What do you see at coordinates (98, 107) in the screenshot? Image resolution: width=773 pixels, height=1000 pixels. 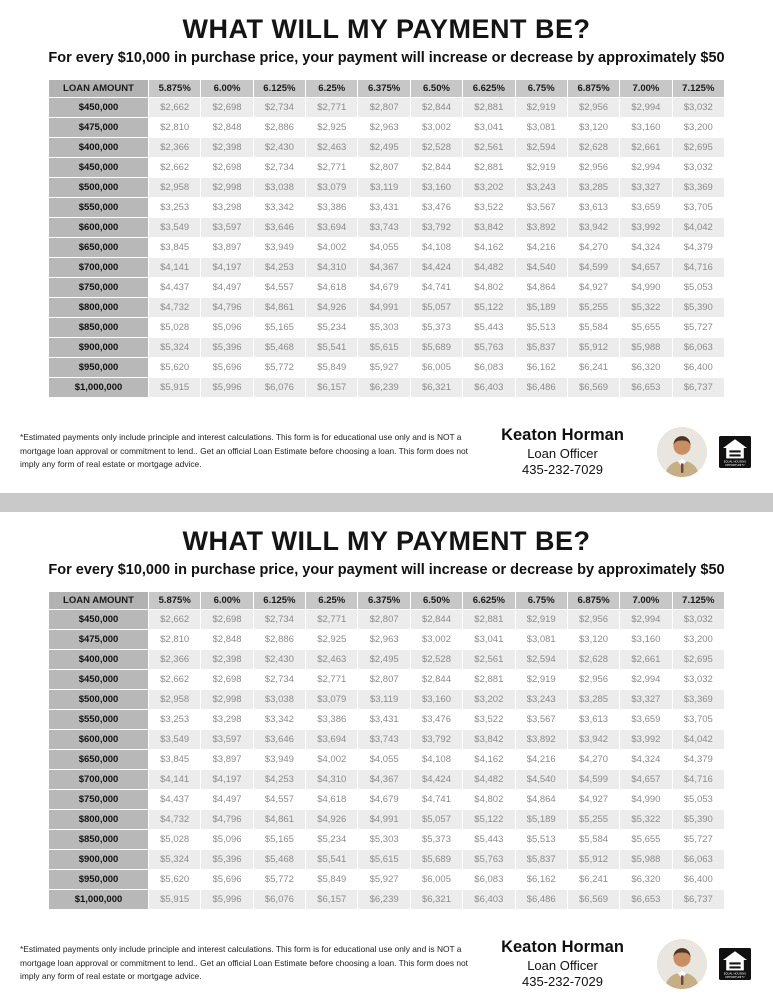 I see `loan-amount-cell: $450,000` at bounding box center [98, 107].